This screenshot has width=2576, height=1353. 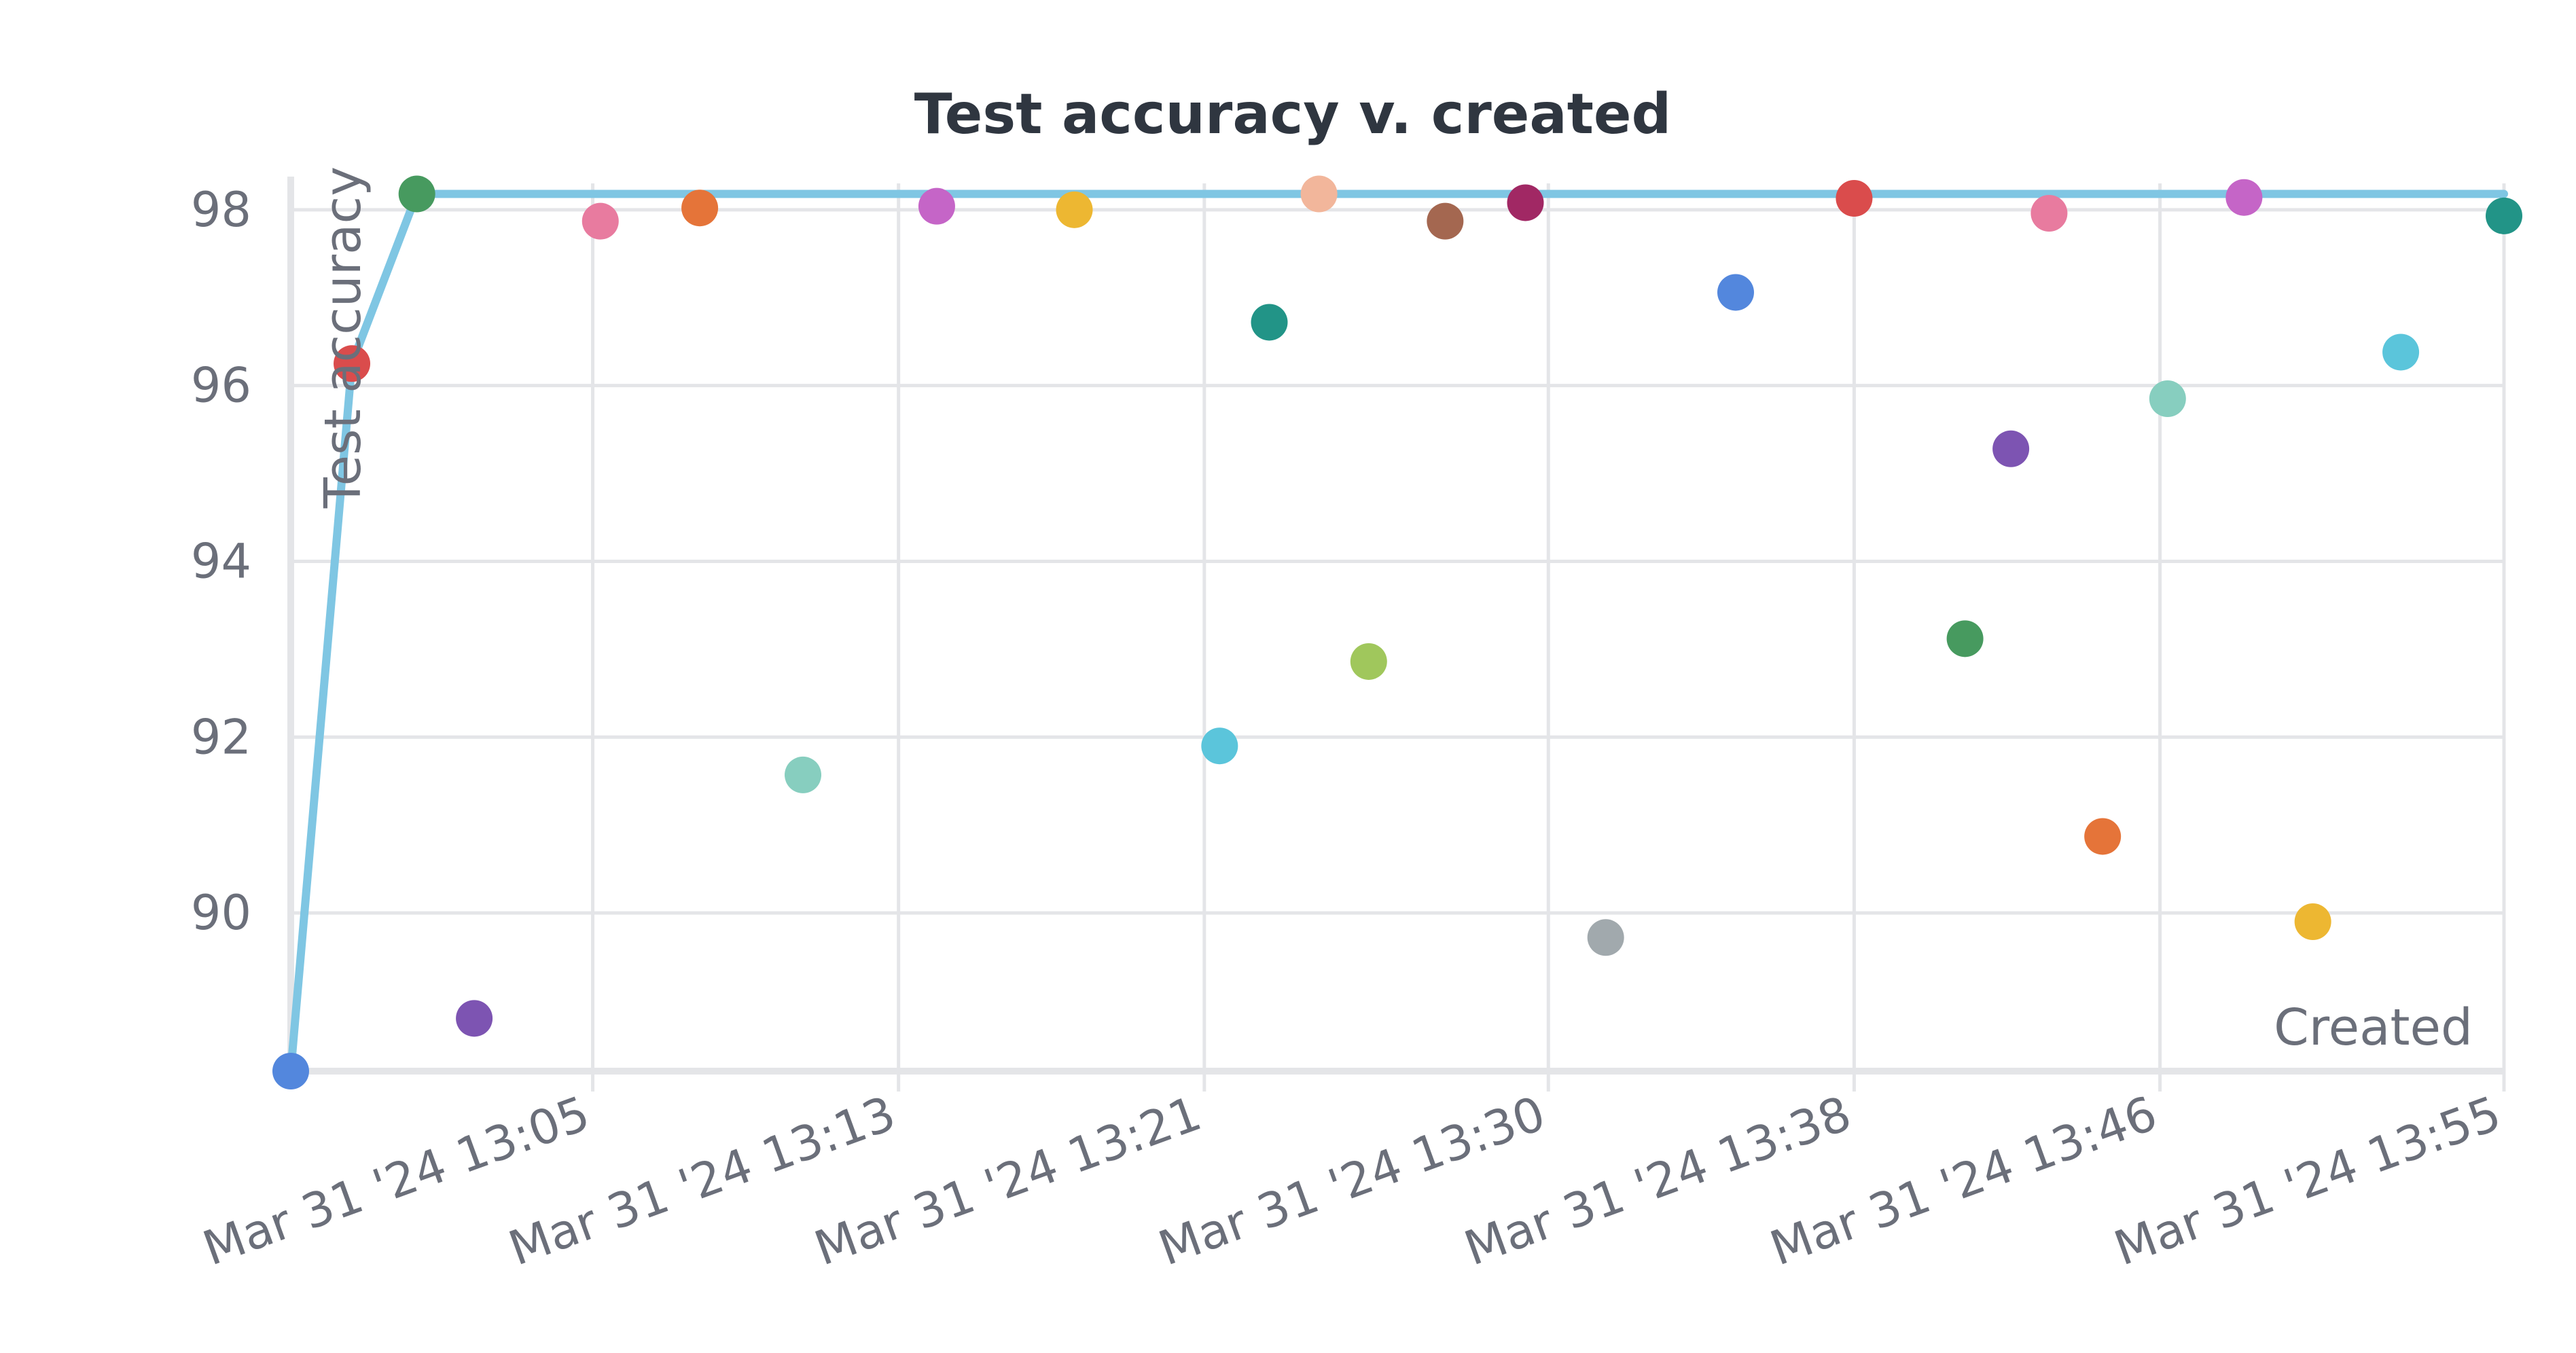 I want to click on x-axis-label: Created, so click(x=2373, y=1027).